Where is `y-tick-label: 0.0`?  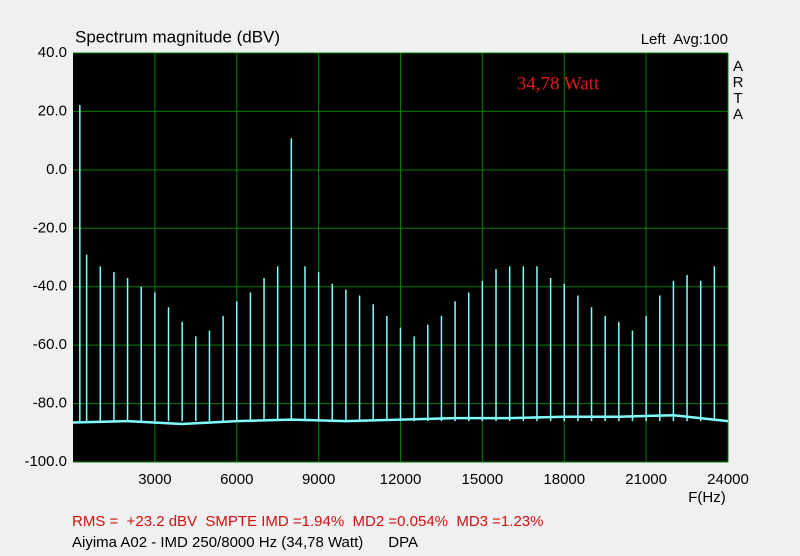 y-tick-label: 0.0 is located at coordinates (56, 169).